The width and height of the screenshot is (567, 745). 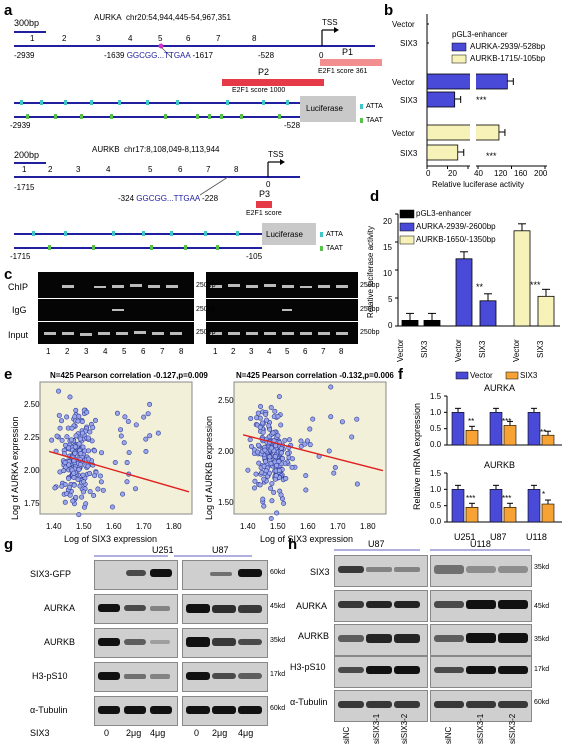 What do you see at coordinates (278, 640) in the screenshot?
I see `g-kd-2: 35kd` at bounding box center [278, 640].